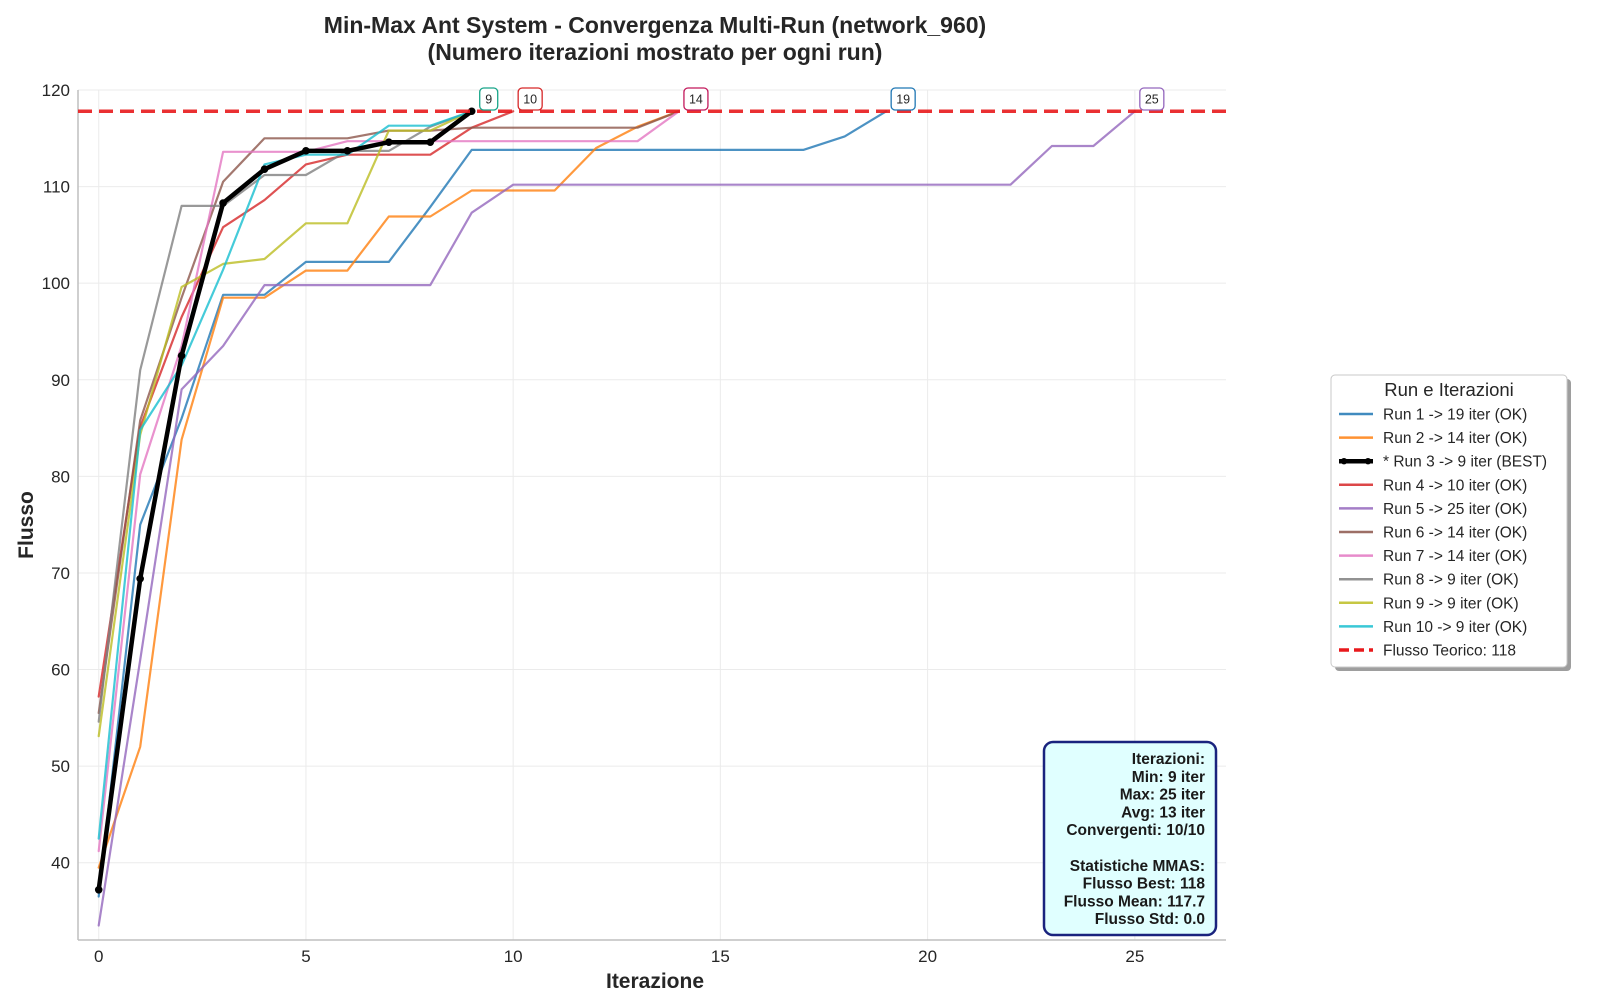 Image resolution: width=1600 pixels, height=1005 pixels. I want to click on y-tick-label: 120, so click(56, 90).